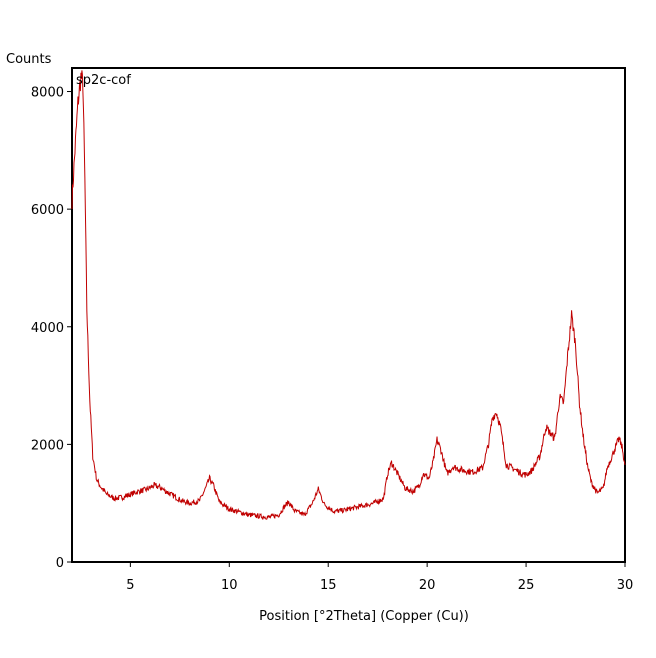 The width and height of the screenshot is (656, 658). What do you see at coordinates (103, 80) in the screenshot?
I see `series-label-sp2c-cof: sp2c-cof` at bounding box center [103, 80].